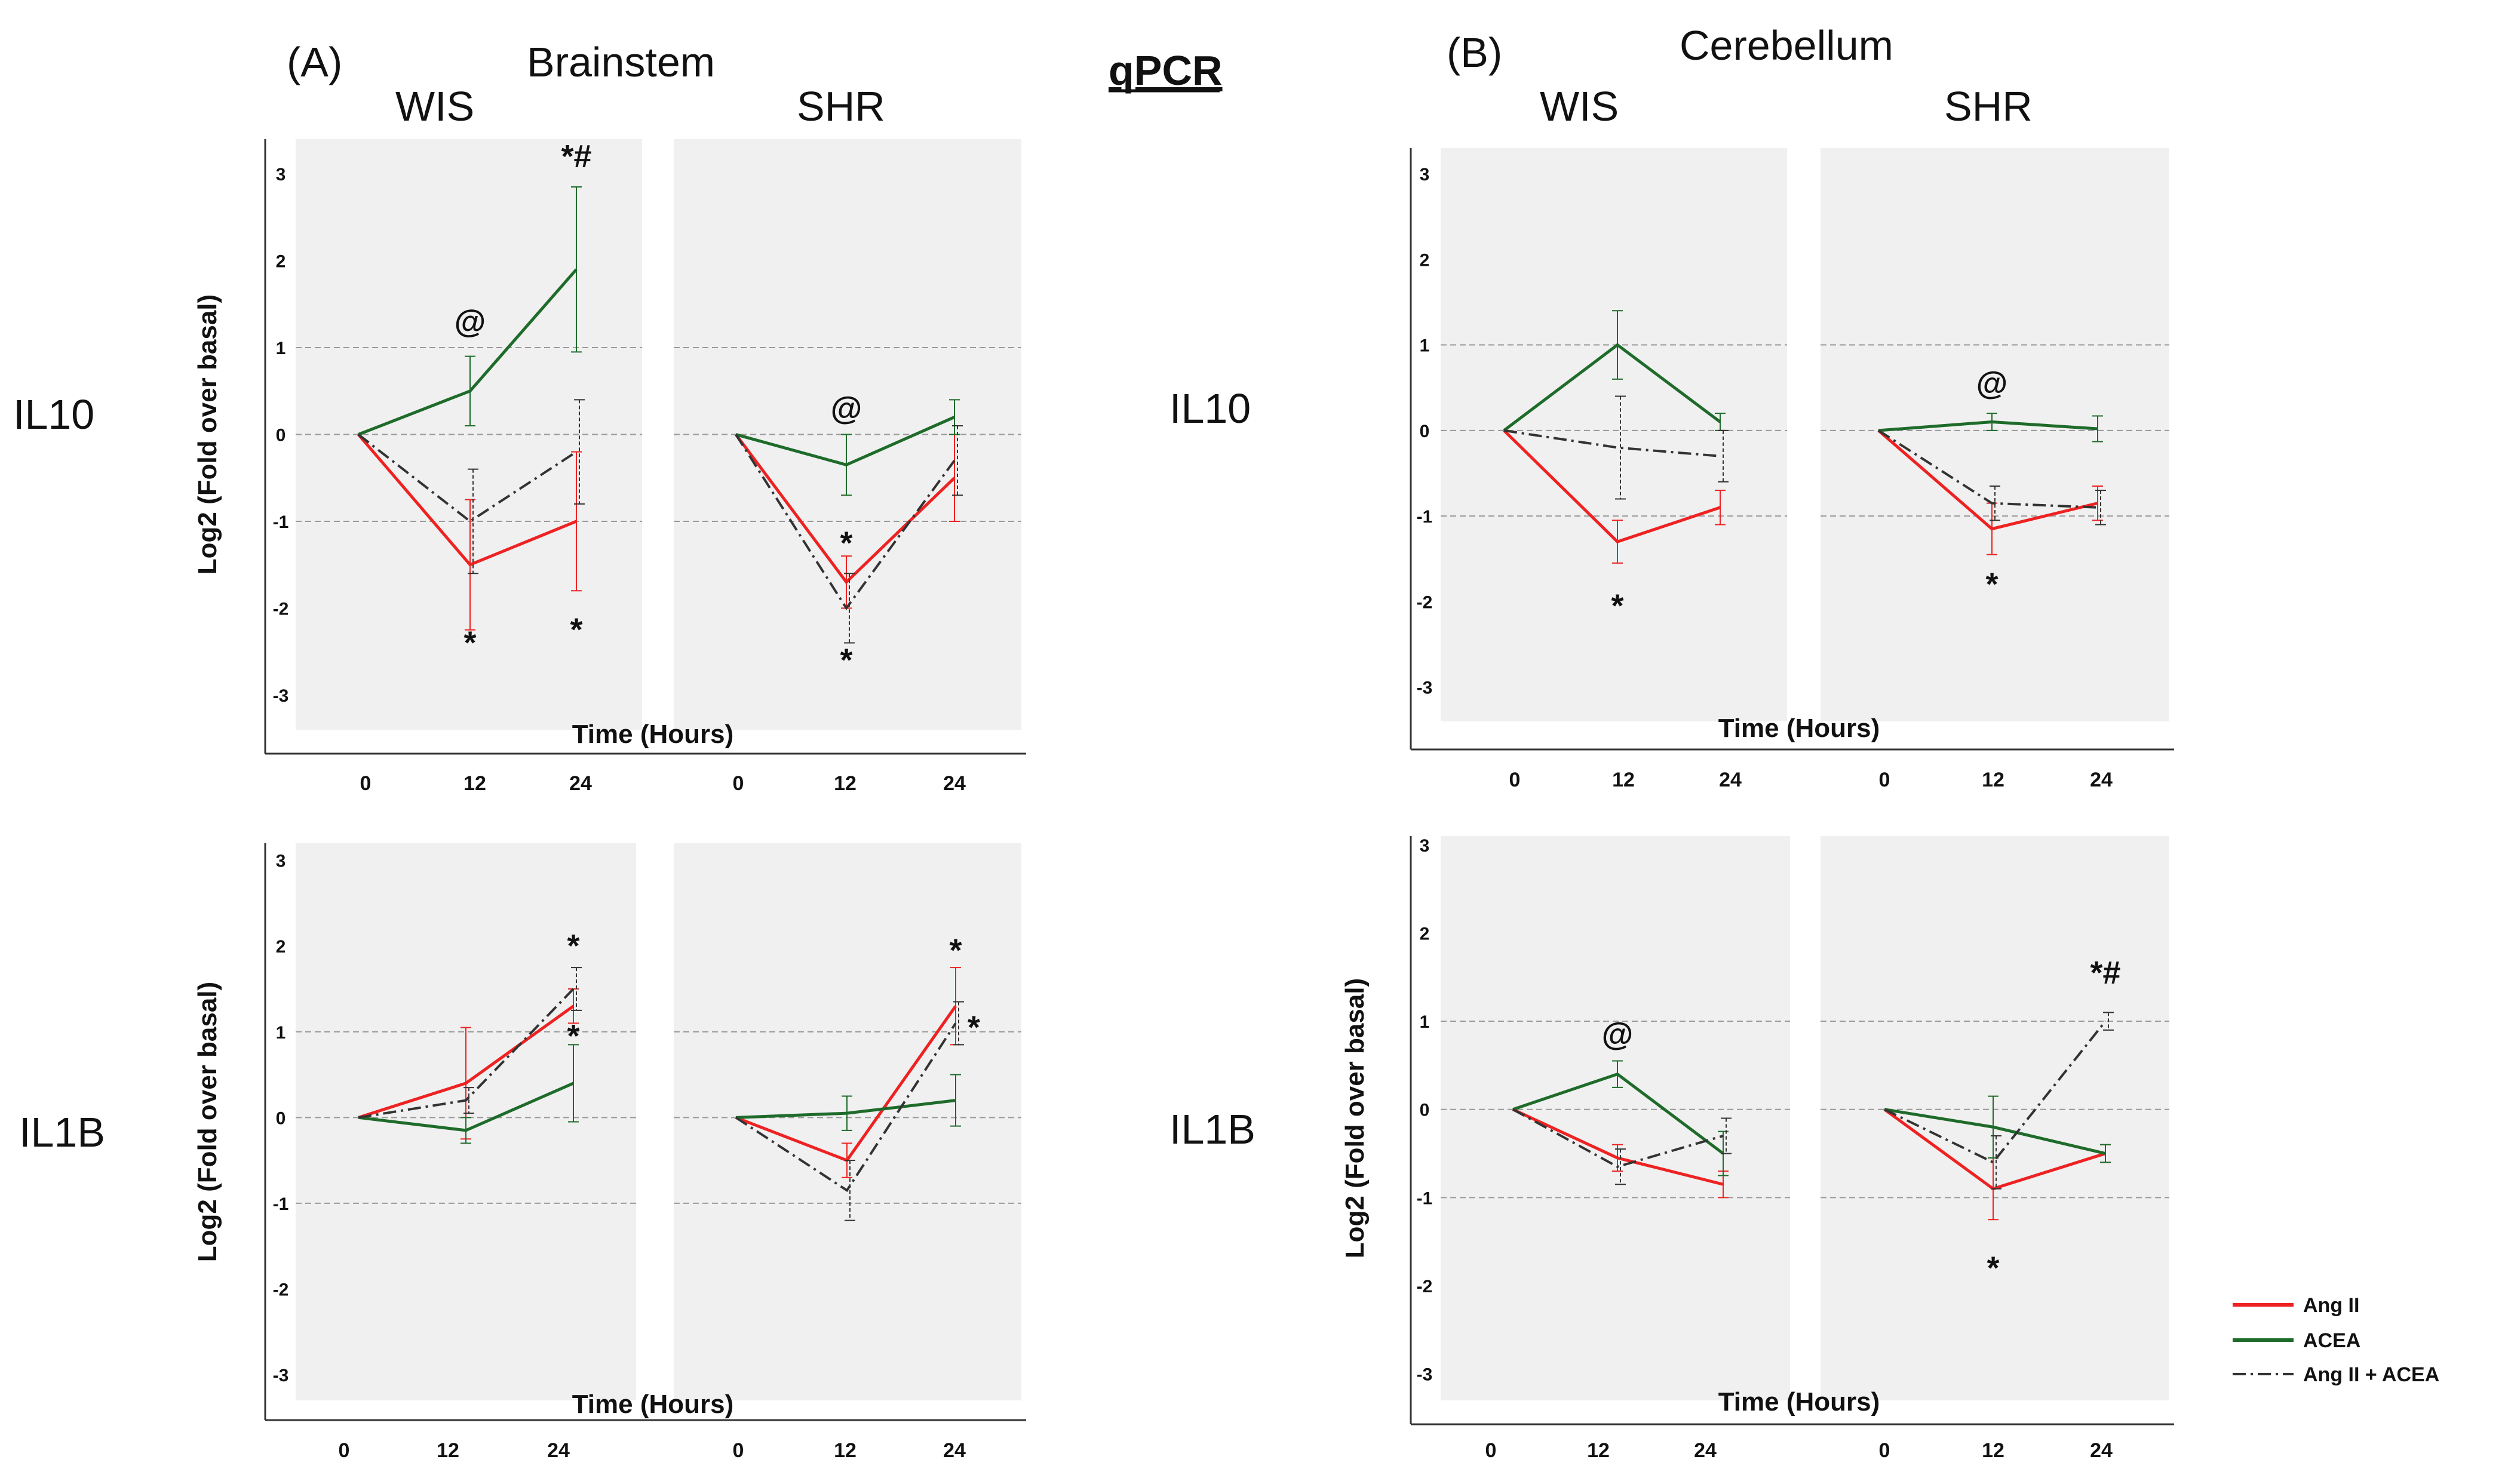 The height and width of the screenshot is (1484, 2505). I want to click on strain-label-brainstem-wis: WIS, so click(435, 106).